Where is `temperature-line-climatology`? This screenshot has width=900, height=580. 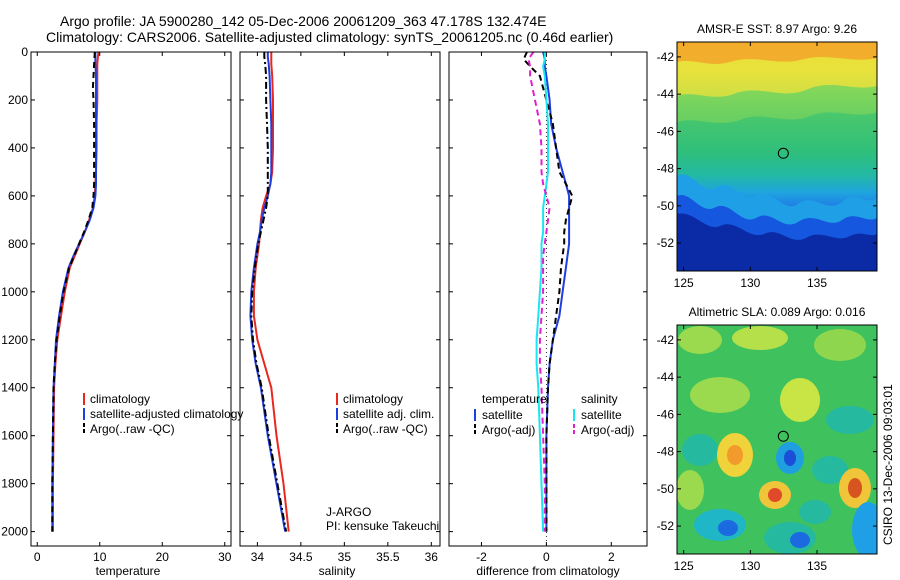
temperature-line-climatology is located at coordinates (75, 291).